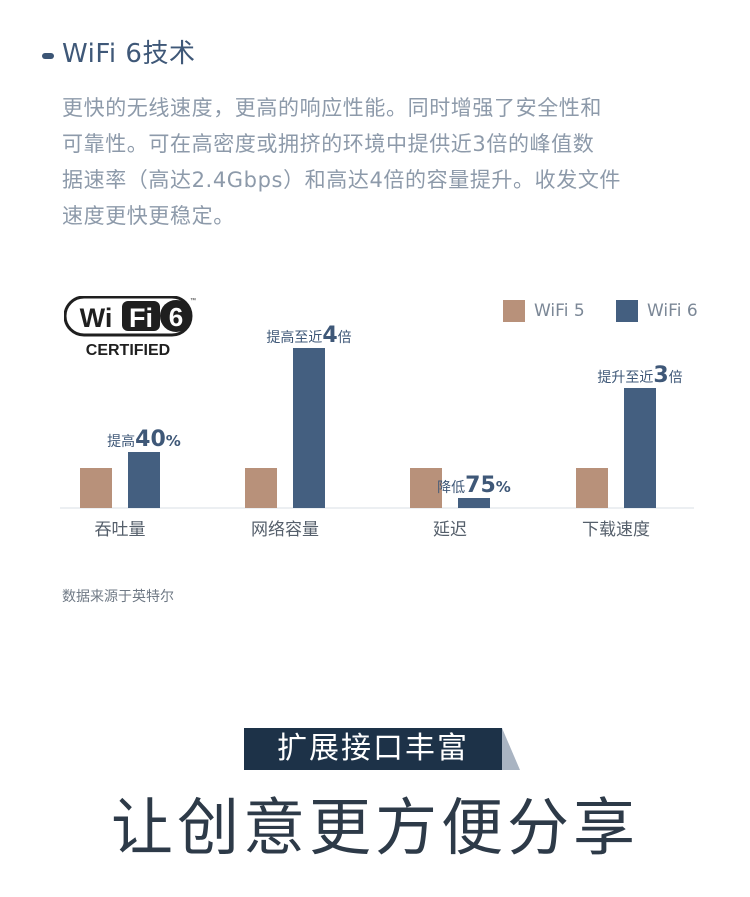  Describe the element at coordinates (328, 144) in the screenshot. I see `description-line: 可靠性。可在高密度或拥挤的环境中提供近3倍的峰值数` at that location.